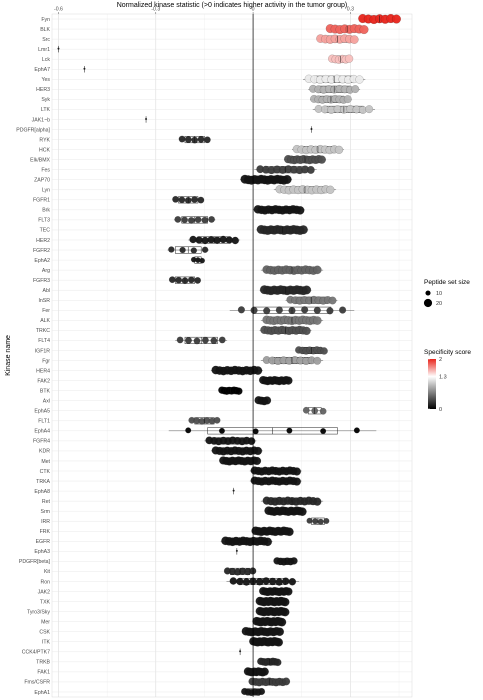 This screenshot has height=700, width=483. What do you see at coordinates (42, 181) in the screenshot?
I see `y-tick-label: ZAP70` at bounding box center [42, 181].